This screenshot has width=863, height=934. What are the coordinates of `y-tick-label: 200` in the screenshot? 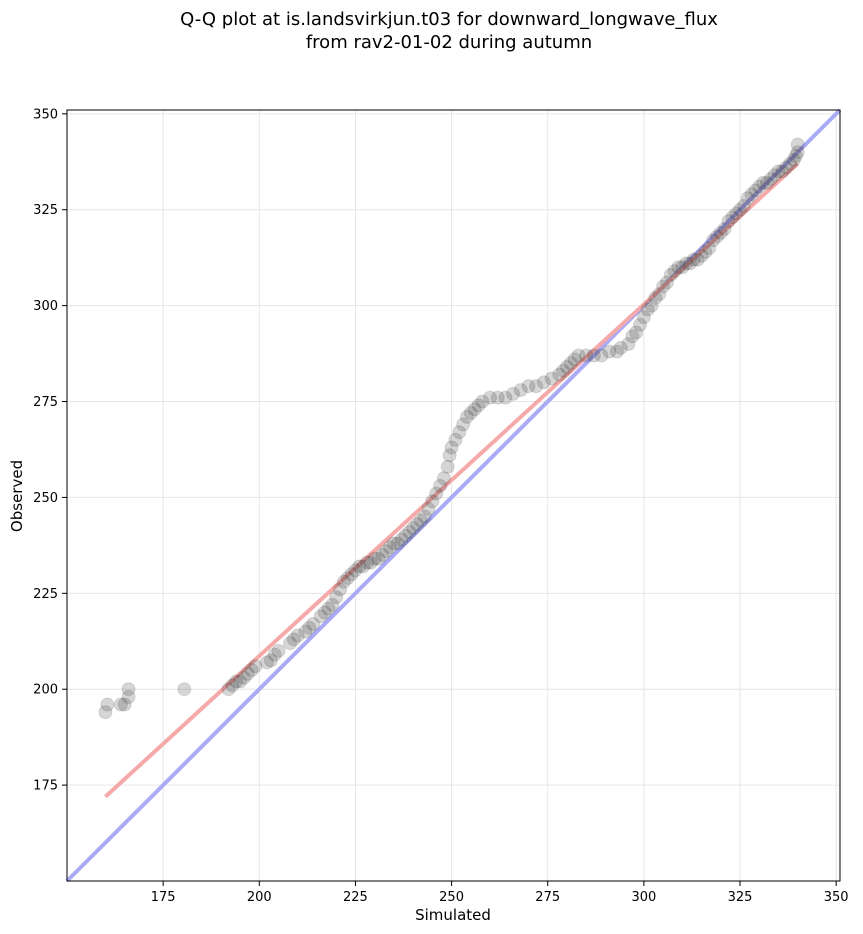 It's located at (45, 690).